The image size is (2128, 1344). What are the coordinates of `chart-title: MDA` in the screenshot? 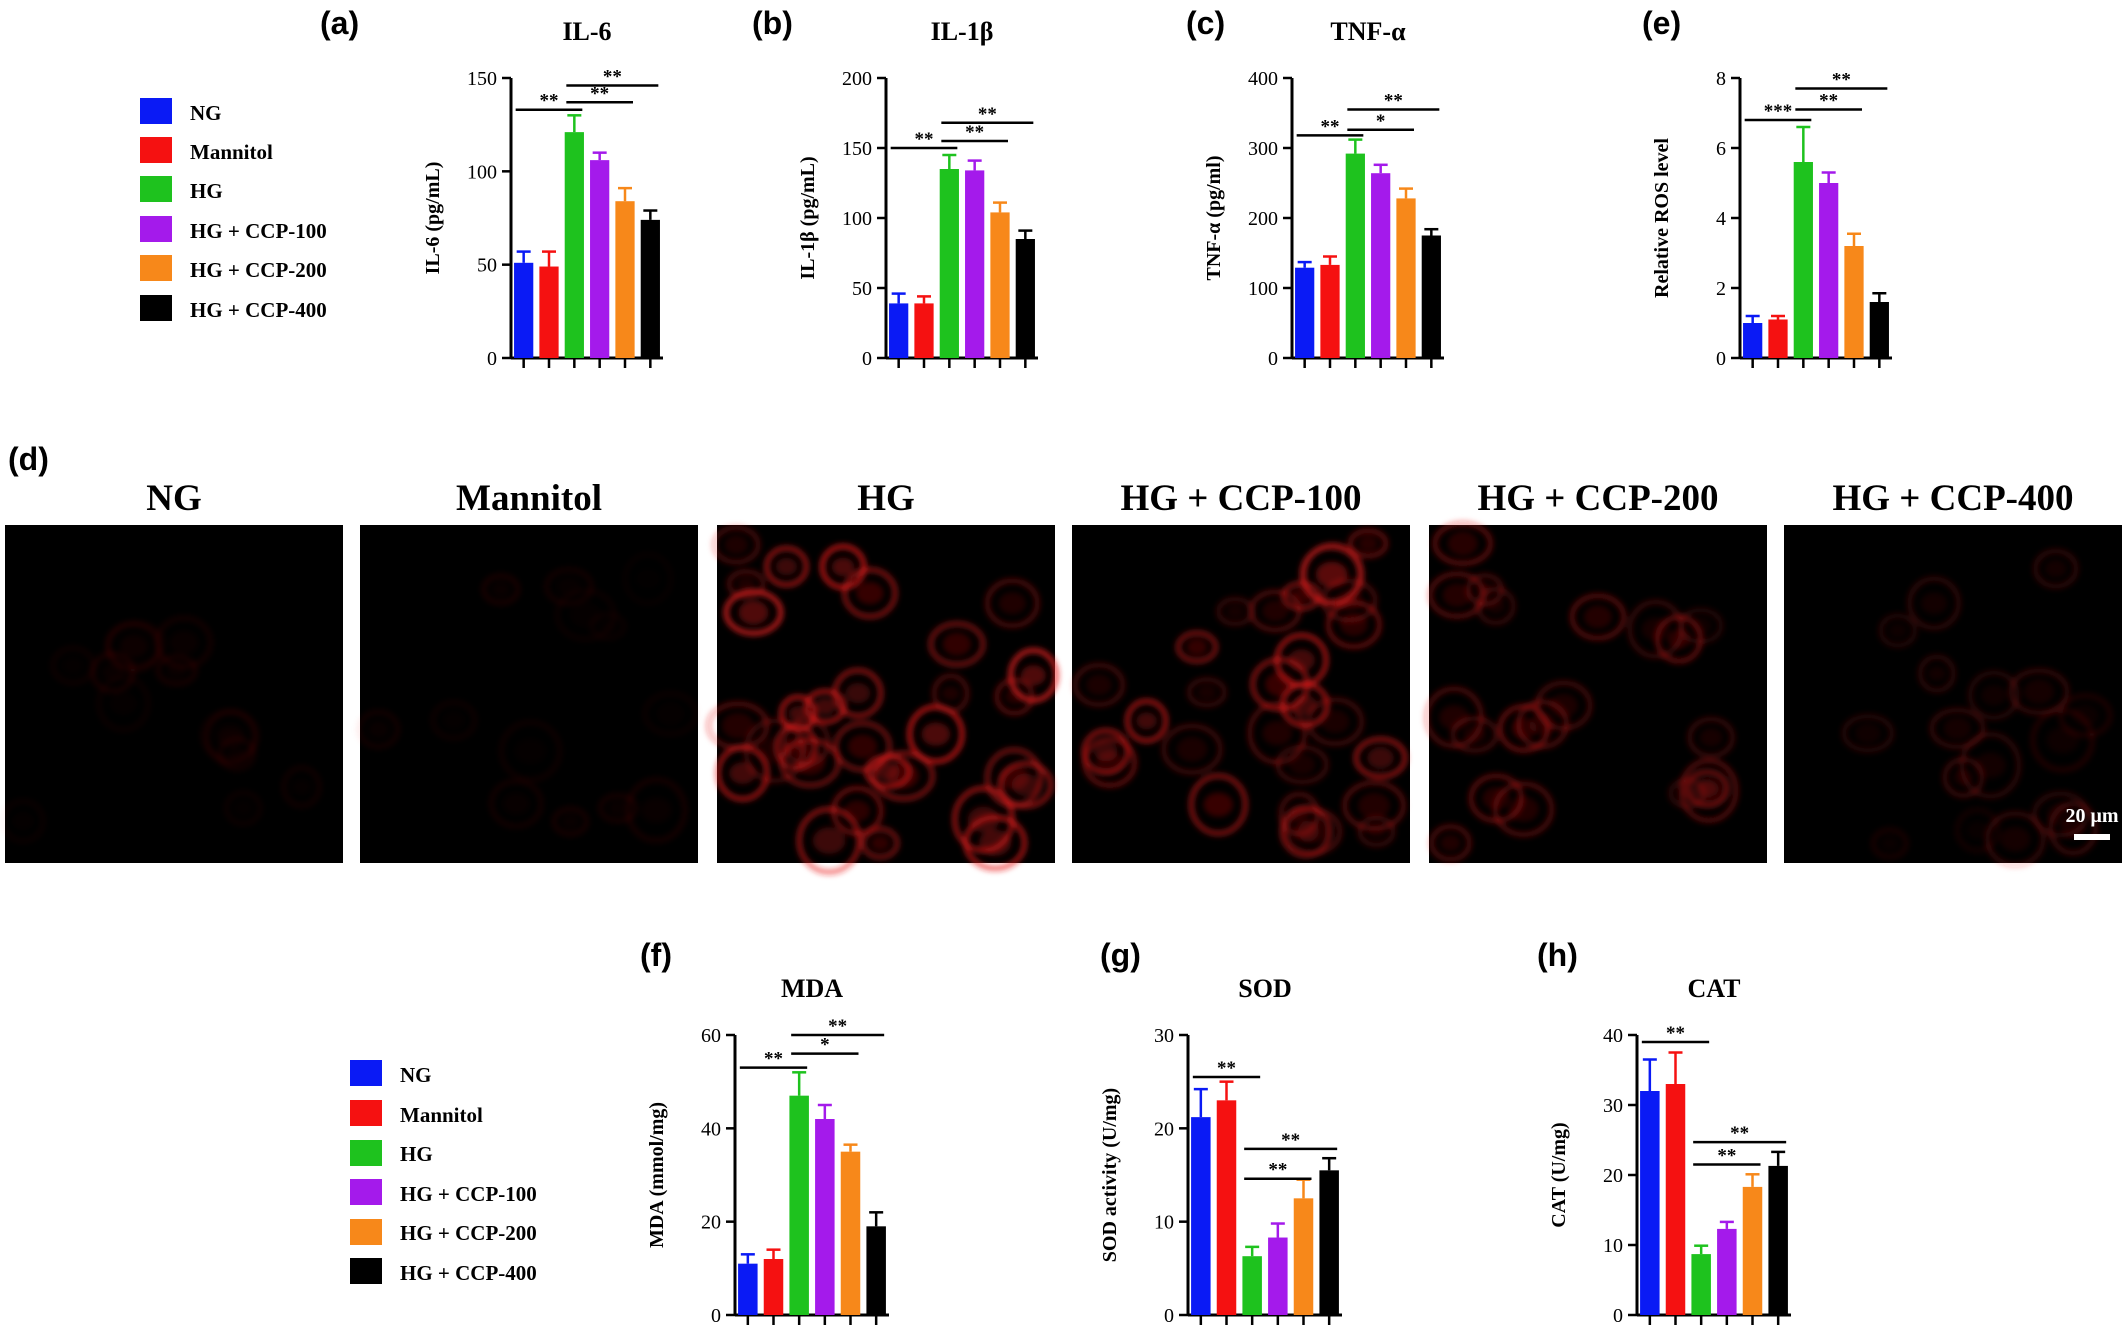 It's located at (812, 988).